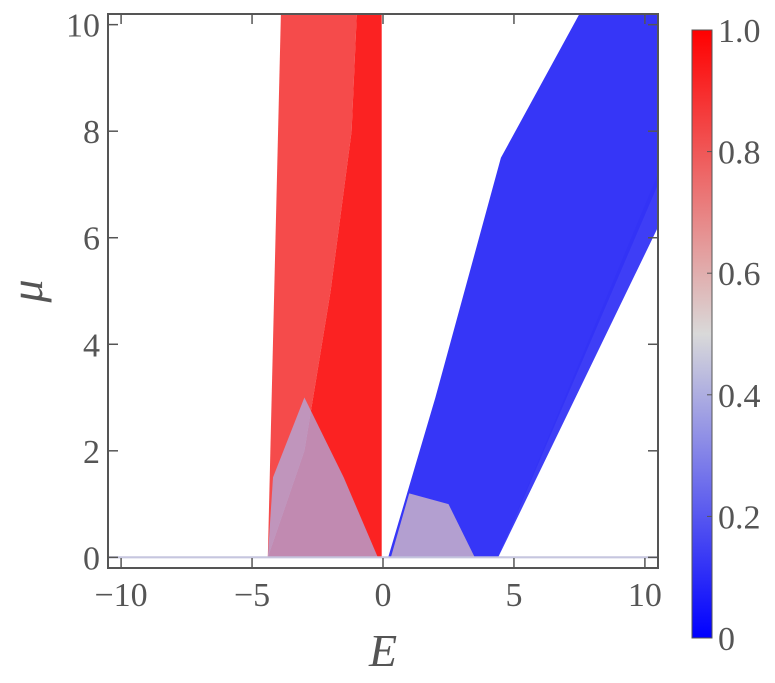  What do you see at coordinates (739, 517) in the screenshot?
I see `colorbar-tick-label: 0.2` at bounding box center [739, 517].